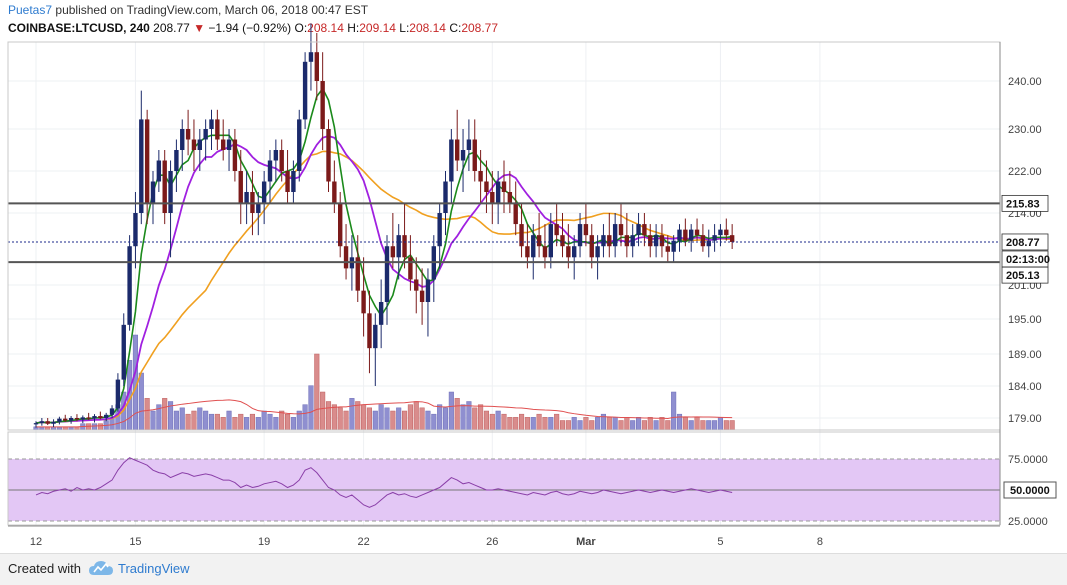  I want to click on time-tick-label: 22, so click(363, 542).